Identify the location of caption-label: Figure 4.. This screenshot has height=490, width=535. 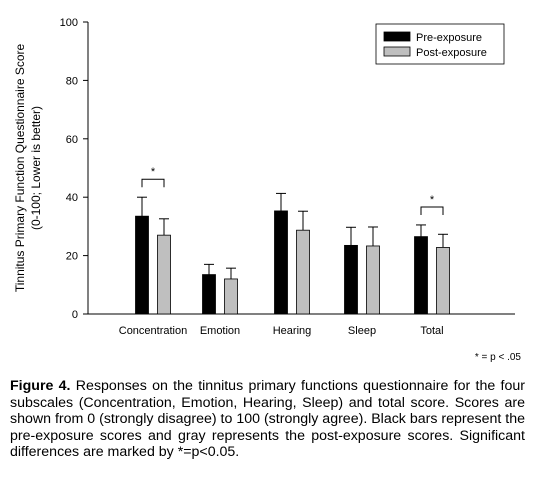
(40, 386).